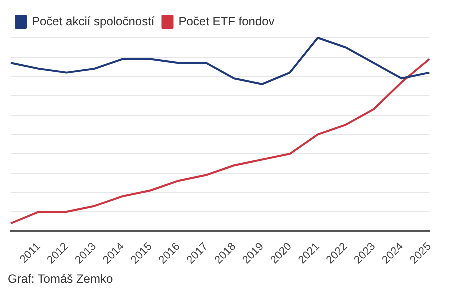 This screenshot has height=300, width=450. What do you see at coordinates (94, 21) in the screenshot?
I see `legend-label: Počet akcií spoločností` at bounding box center [94, 21].